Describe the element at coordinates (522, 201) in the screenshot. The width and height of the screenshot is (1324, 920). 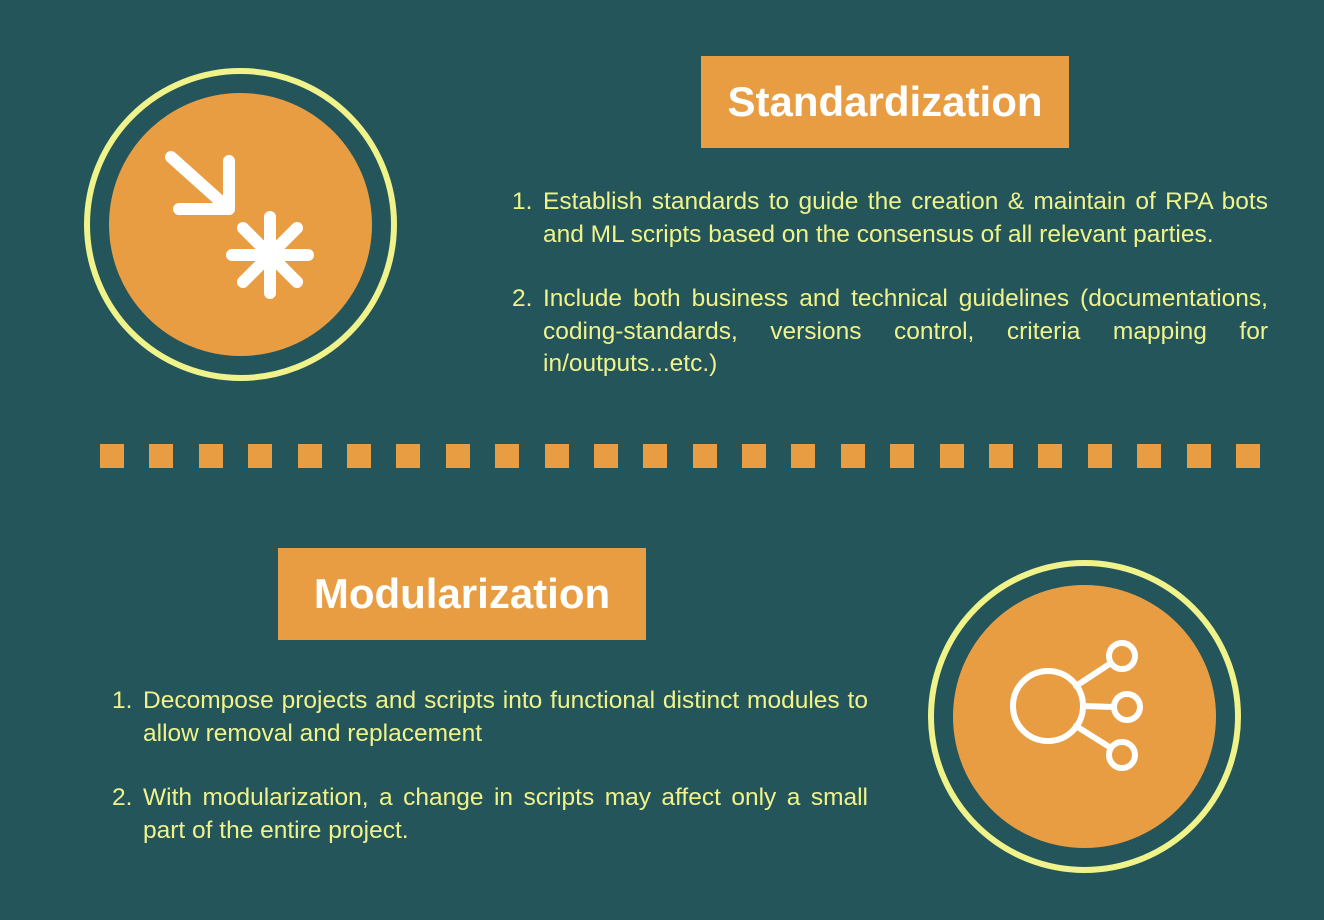
I see `standardization-point-1-number: 1.` at that location.